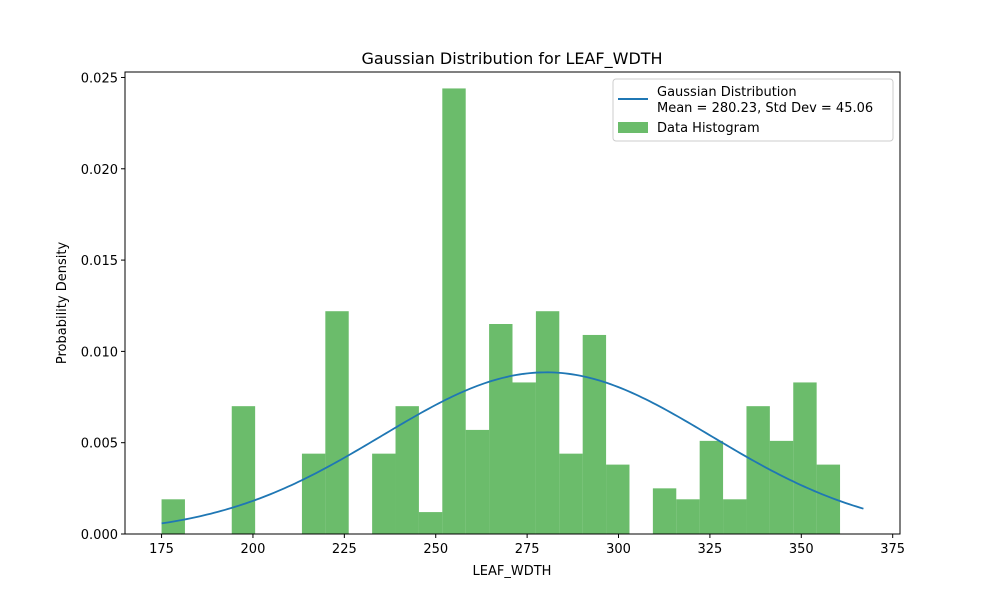 The height and width of the screenshot is (600, 1000). Describe the element at coordinates (62, 303) in the screenshot. I see `y-axis-label: Probability Density` at that location.